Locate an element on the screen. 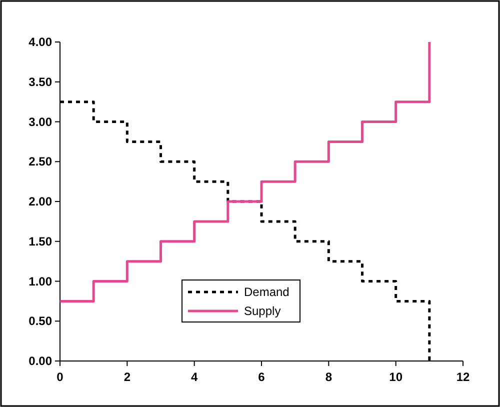 The image size is (500, 407). y-tick-label: 2.50 is located at coordinates (40, 161).